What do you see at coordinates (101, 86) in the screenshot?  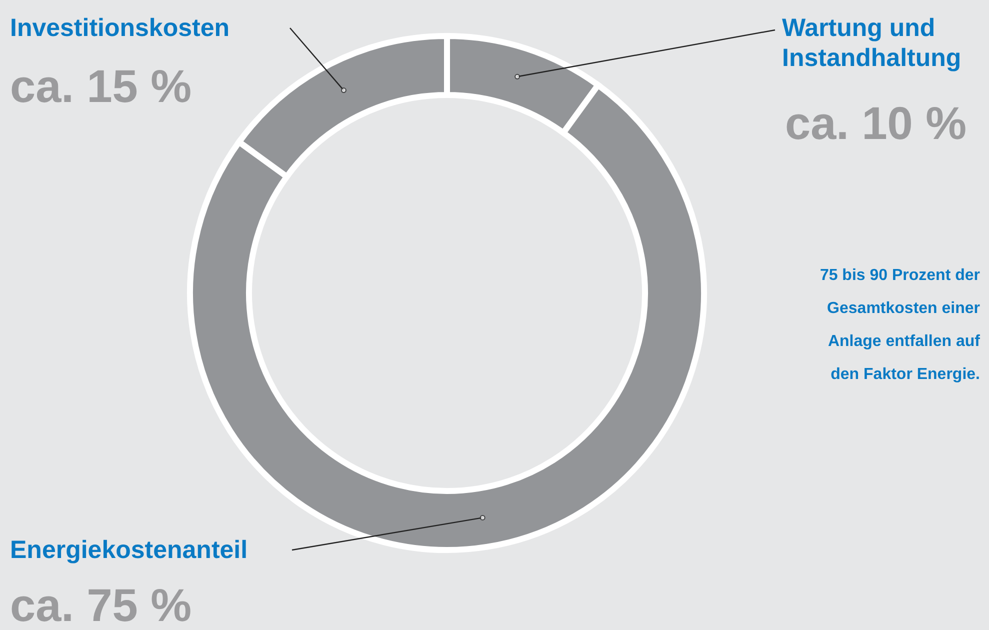 I see `data-label: ca. 15 %` at bounding box center [101, 86].